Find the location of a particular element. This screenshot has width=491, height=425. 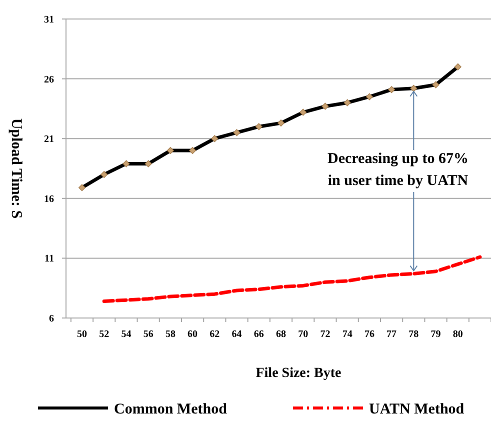

x-tick-label: 77 is located at coordinates (391, 334).